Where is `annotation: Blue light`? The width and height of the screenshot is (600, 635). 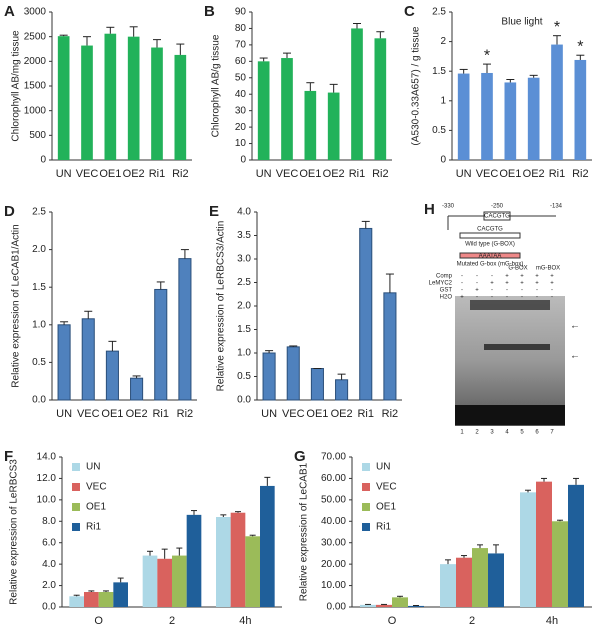 annotation: Blue light is located at coordinates (521, 22).